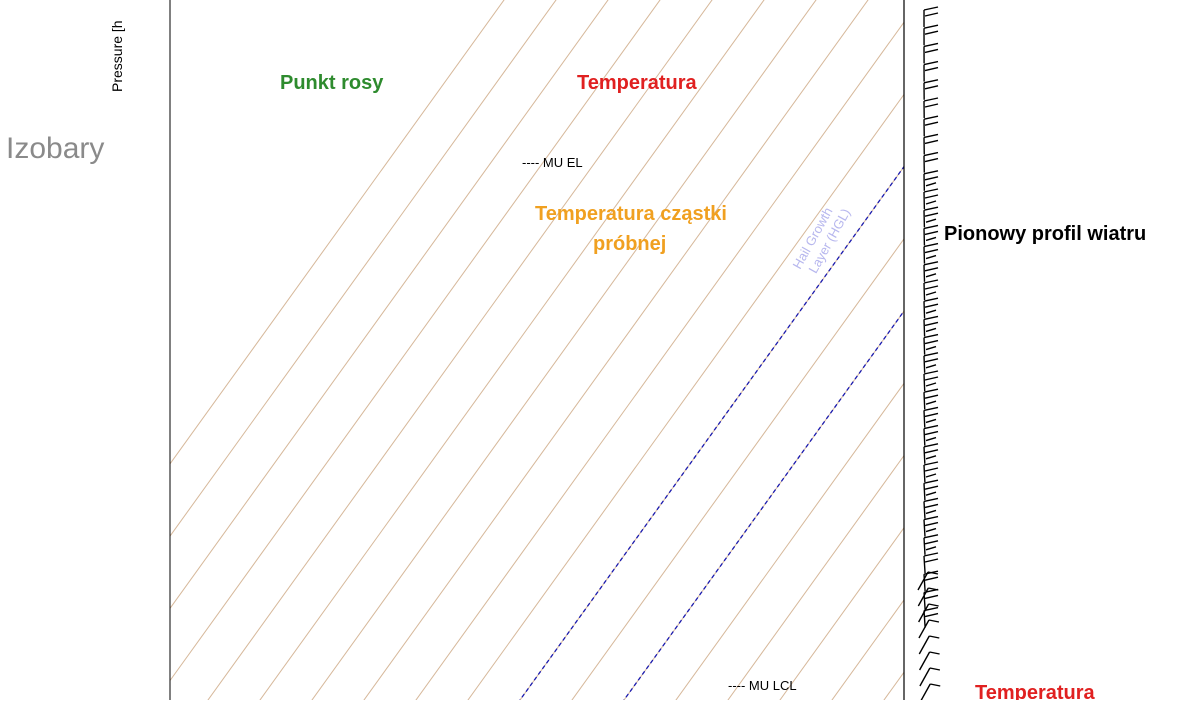 The height and width of the screenshot is (705, 1200). I want to click on pressure-axis-label: Pressure [h, so click(117, 56).